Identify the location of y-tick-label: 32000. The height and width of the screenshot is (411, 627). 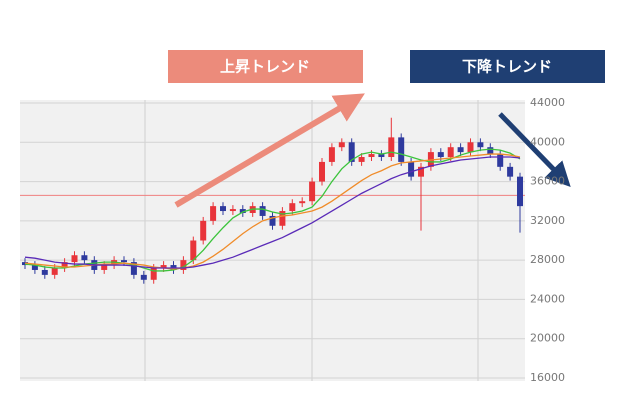
(547, 220).